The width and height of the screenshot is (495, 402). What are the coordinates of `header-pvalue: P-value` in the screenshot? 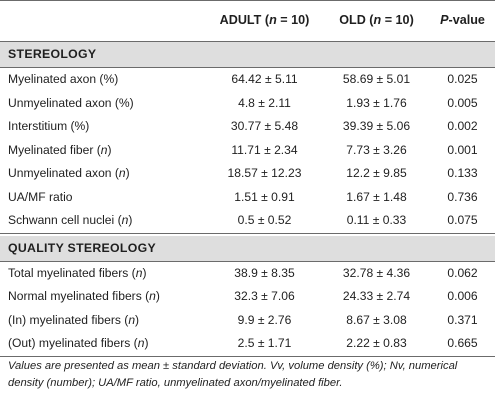 It's located at (462, 21).